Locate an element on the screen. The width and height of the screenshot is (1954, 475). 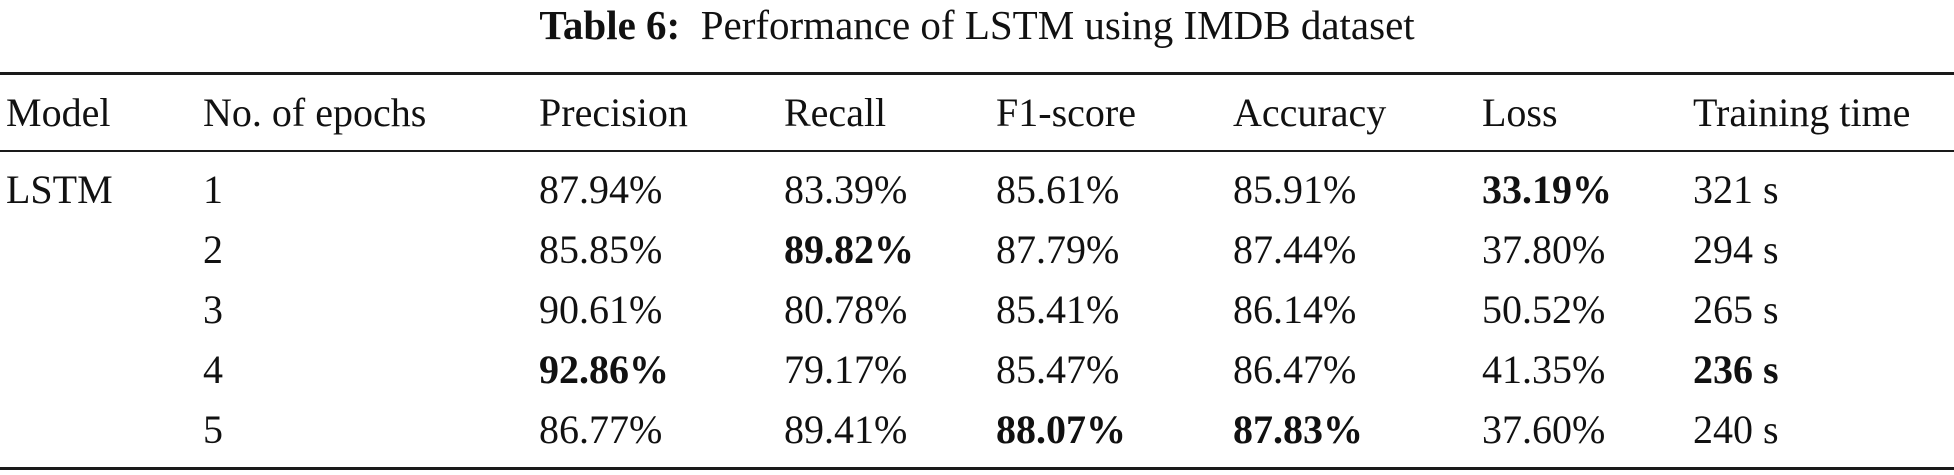
cell-model: LSTM is located at coordinates (59, 189).